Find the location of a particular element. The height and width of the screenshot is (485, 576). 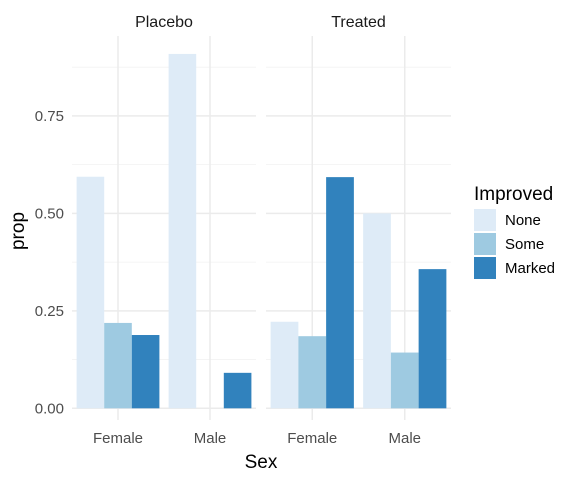

y-tick-label: 0.25 is located at coordinates (49, 311).